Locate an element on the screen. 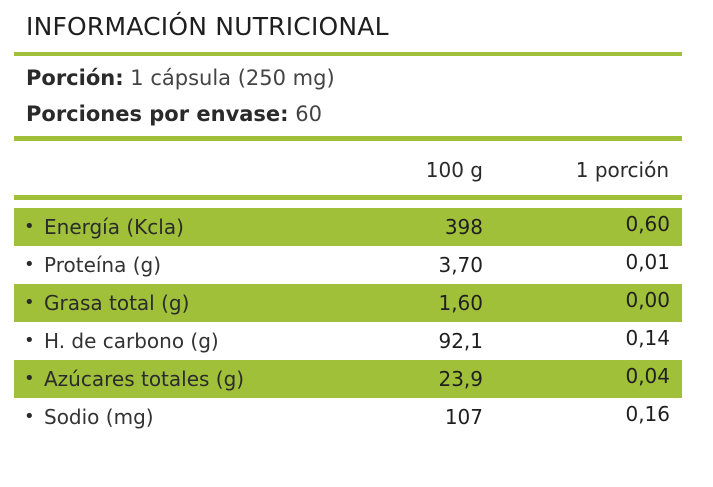 The width and height of the screenshot is (713, 487). column-header-serving: 1 porción is located at coordinates (622, 170).